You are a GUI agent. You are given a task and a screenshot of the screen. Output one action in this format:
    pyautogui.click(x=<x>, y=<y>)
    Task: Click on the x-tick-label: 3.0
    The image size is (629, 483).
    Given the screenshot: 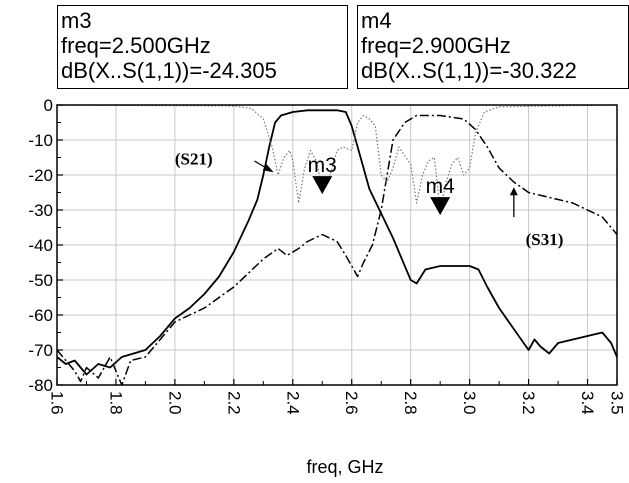 What is the action you would take?
    pyautogui.click(x=469, y=403)
    